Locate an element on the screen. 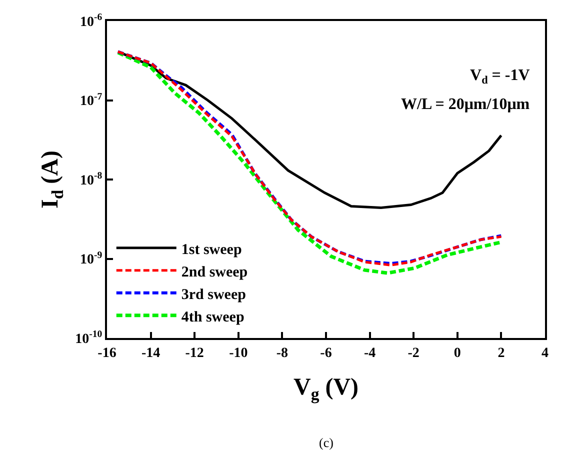  y-tick-label: 10$^{-6}$ is located at coordinates (91, 21).